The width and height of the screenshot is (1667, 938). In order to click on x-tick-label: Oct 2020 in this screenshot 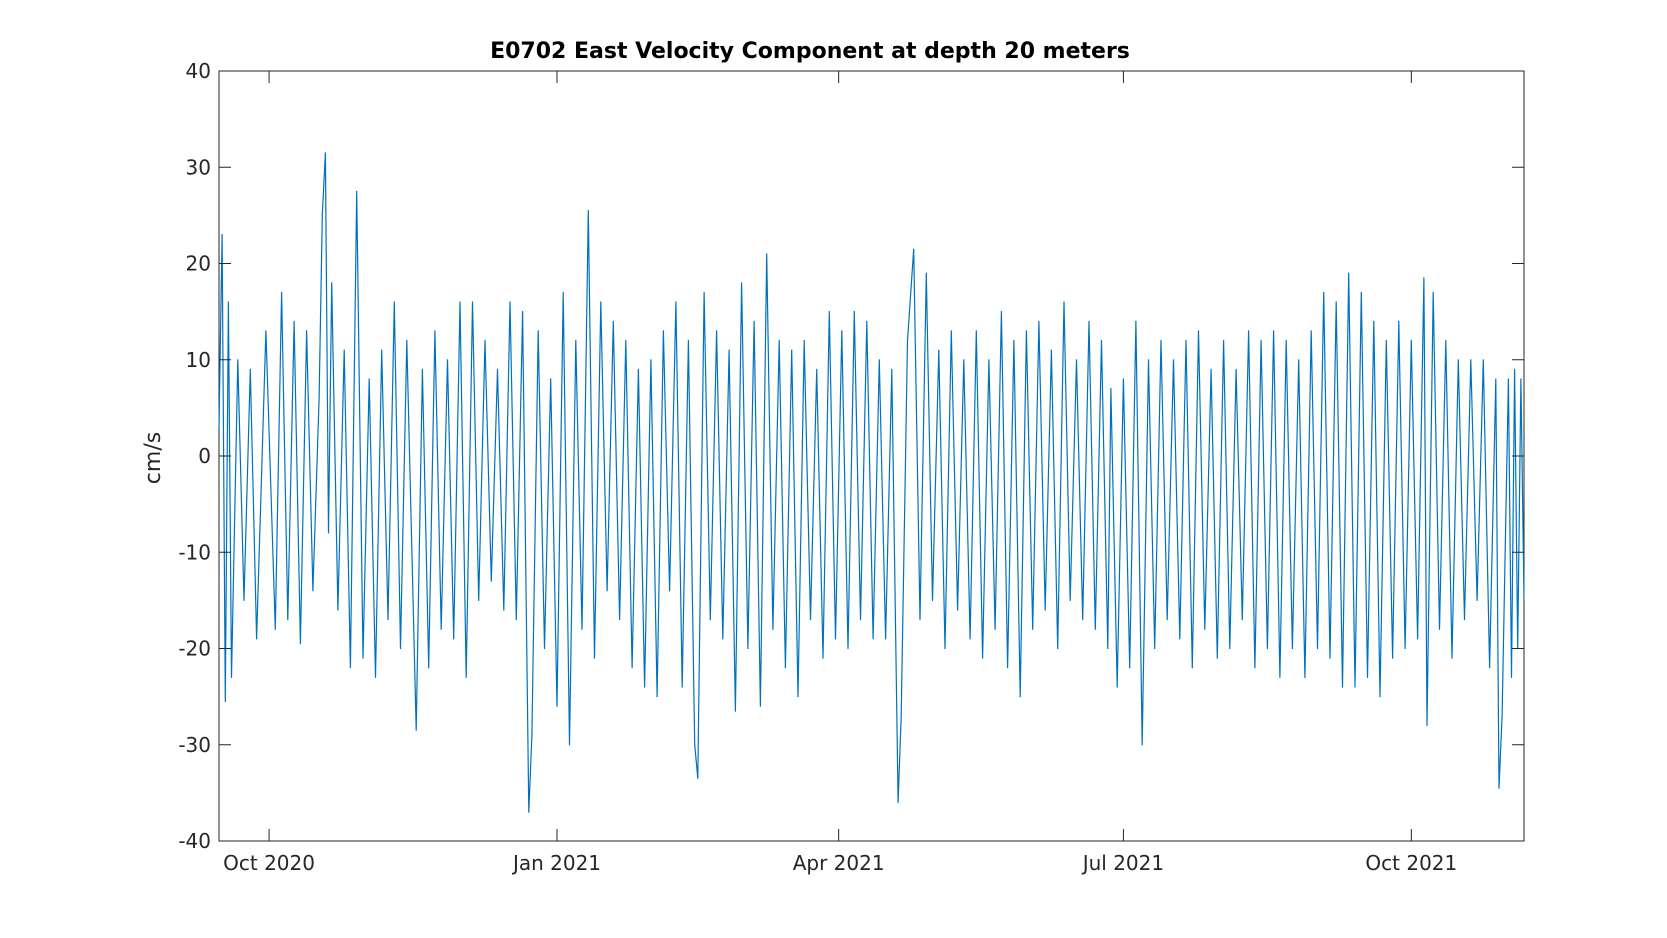, I will do `click(269, 863)`.